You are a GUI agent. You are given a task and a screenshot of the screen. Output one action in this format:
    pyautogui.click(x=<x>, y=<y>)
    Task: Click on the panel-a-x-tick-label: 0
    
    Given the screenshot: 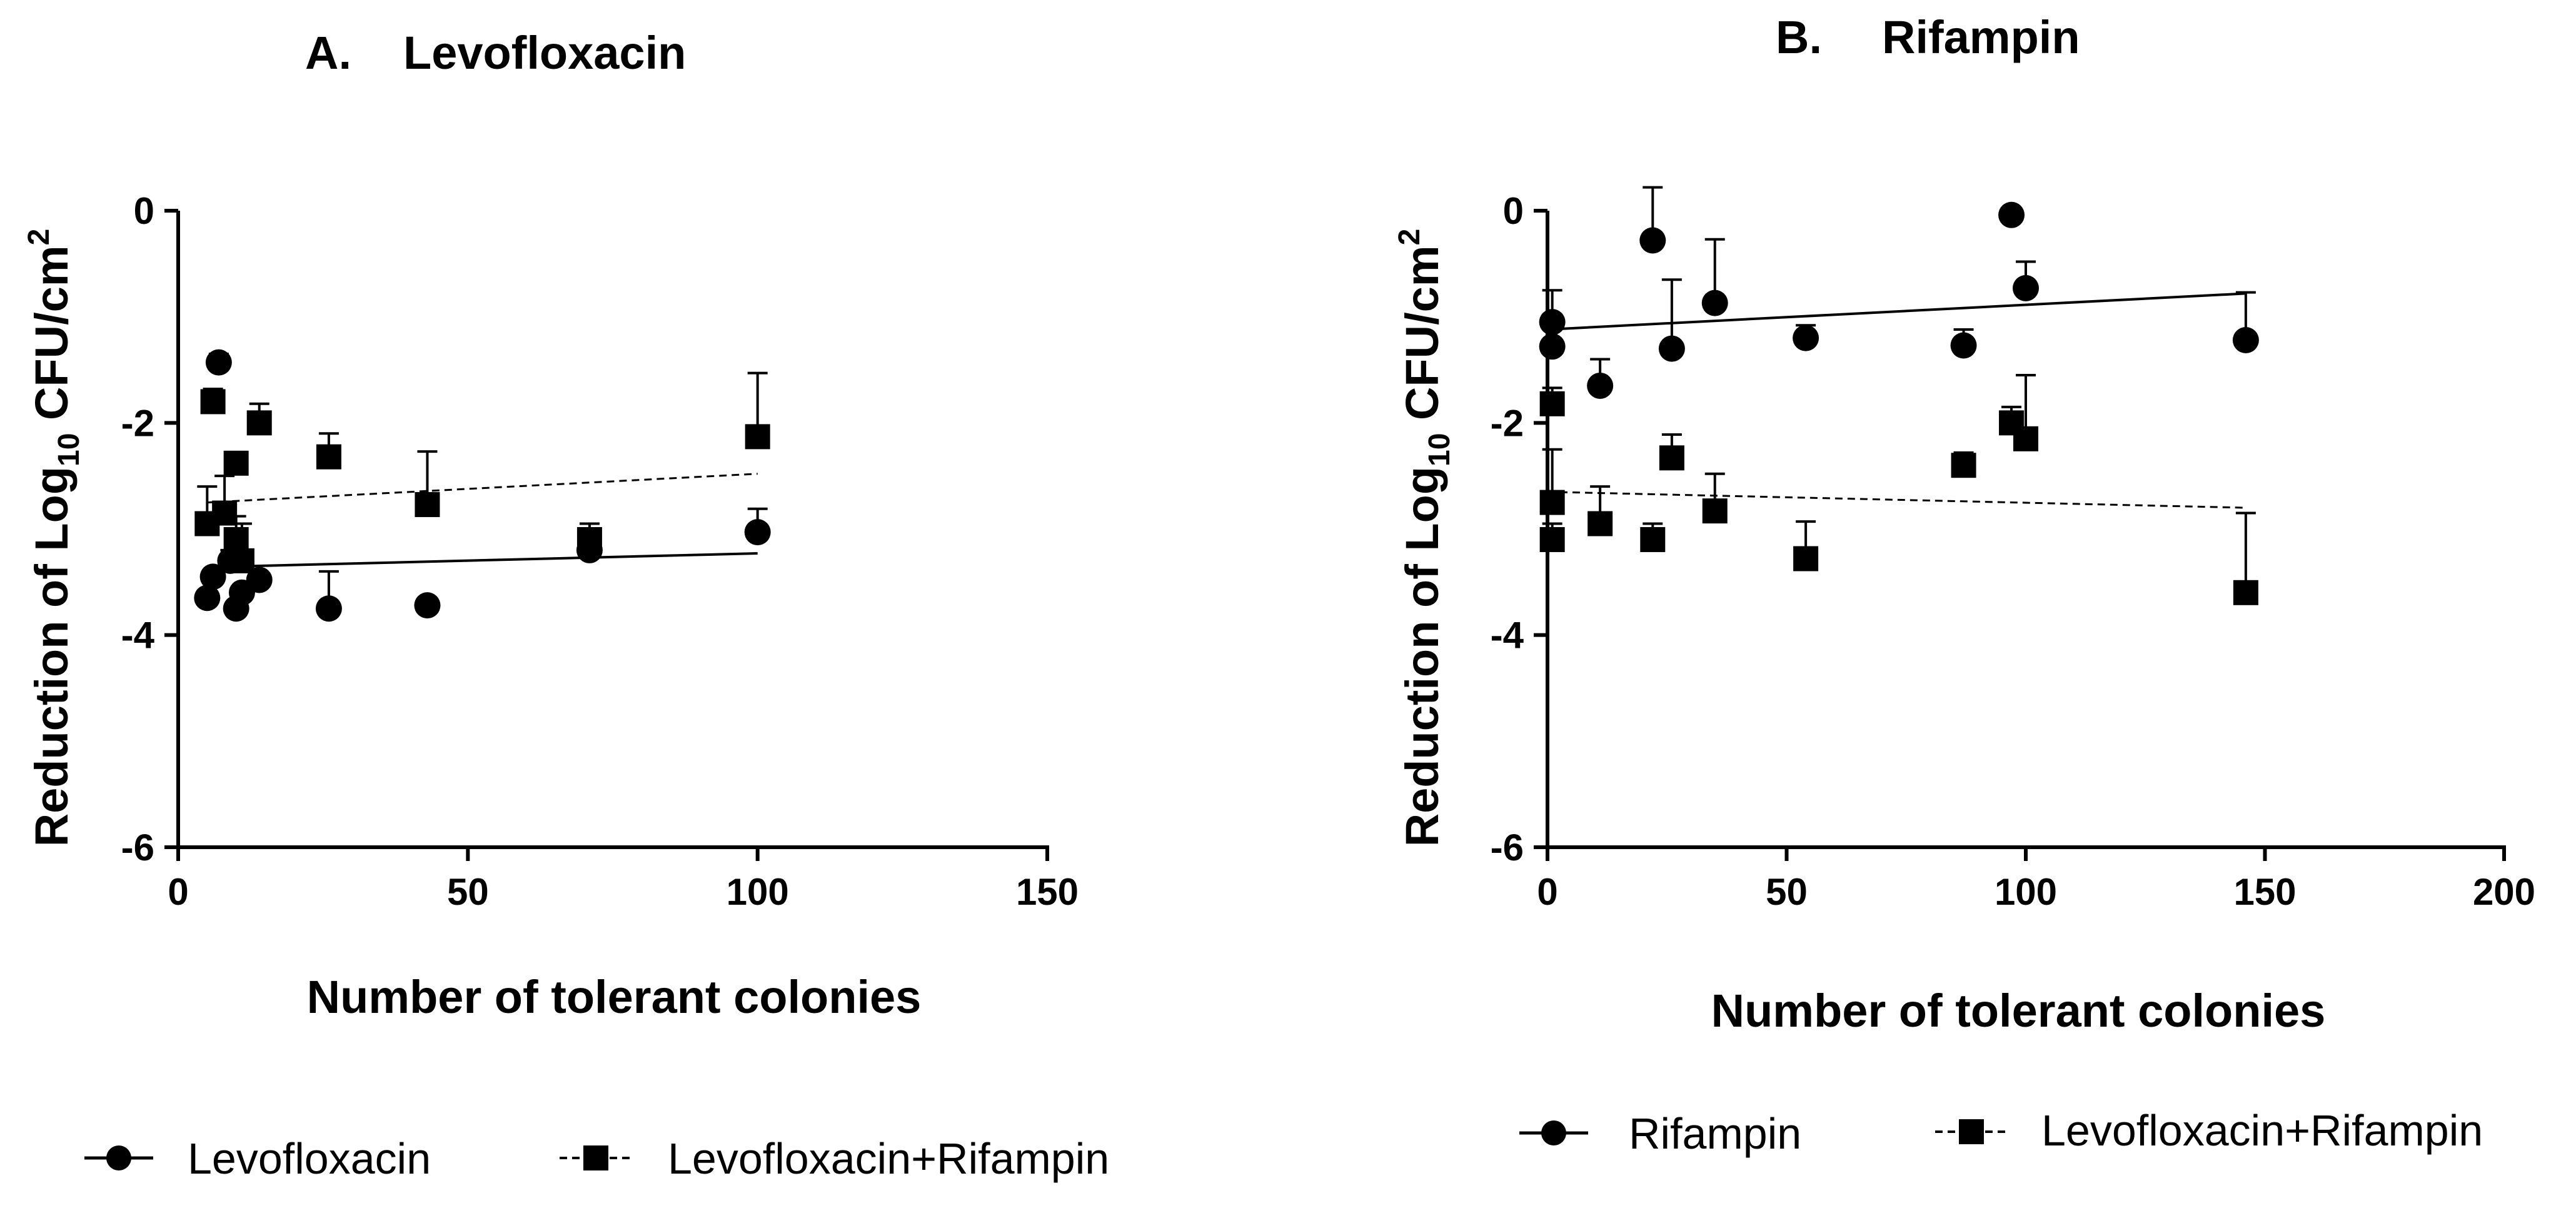 What is the action you would take?
    pyautogui.click(x=178, y=892)
    